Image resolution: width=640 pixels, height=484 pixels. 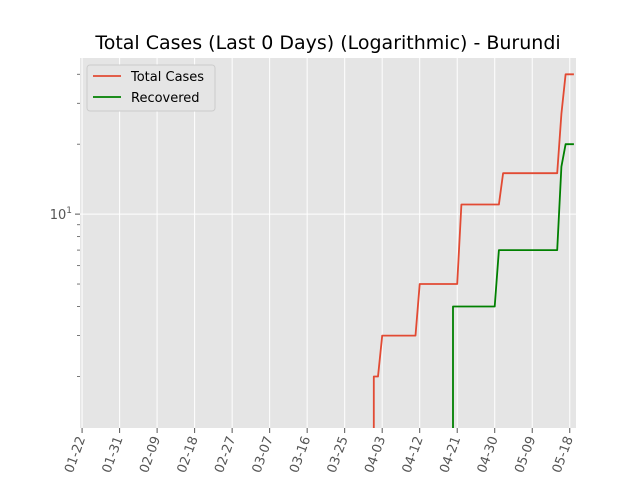 I want to click on legend-label-total-cases: Total Cases, so click(x=167, y=77).